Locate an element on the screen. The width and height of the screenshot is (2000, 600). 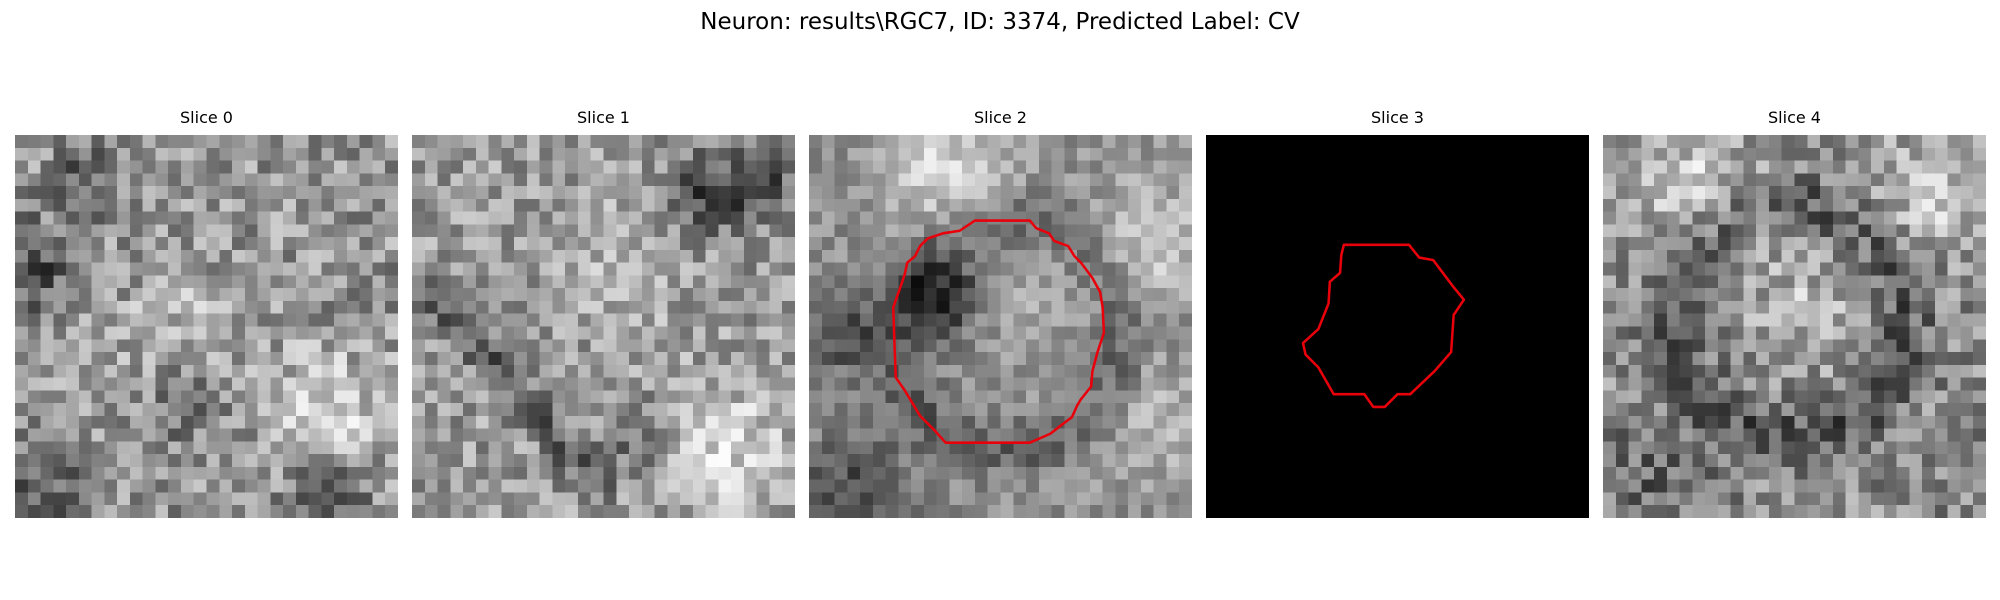
slice-title: Slice 2 is located at coordinates (1000, 117).